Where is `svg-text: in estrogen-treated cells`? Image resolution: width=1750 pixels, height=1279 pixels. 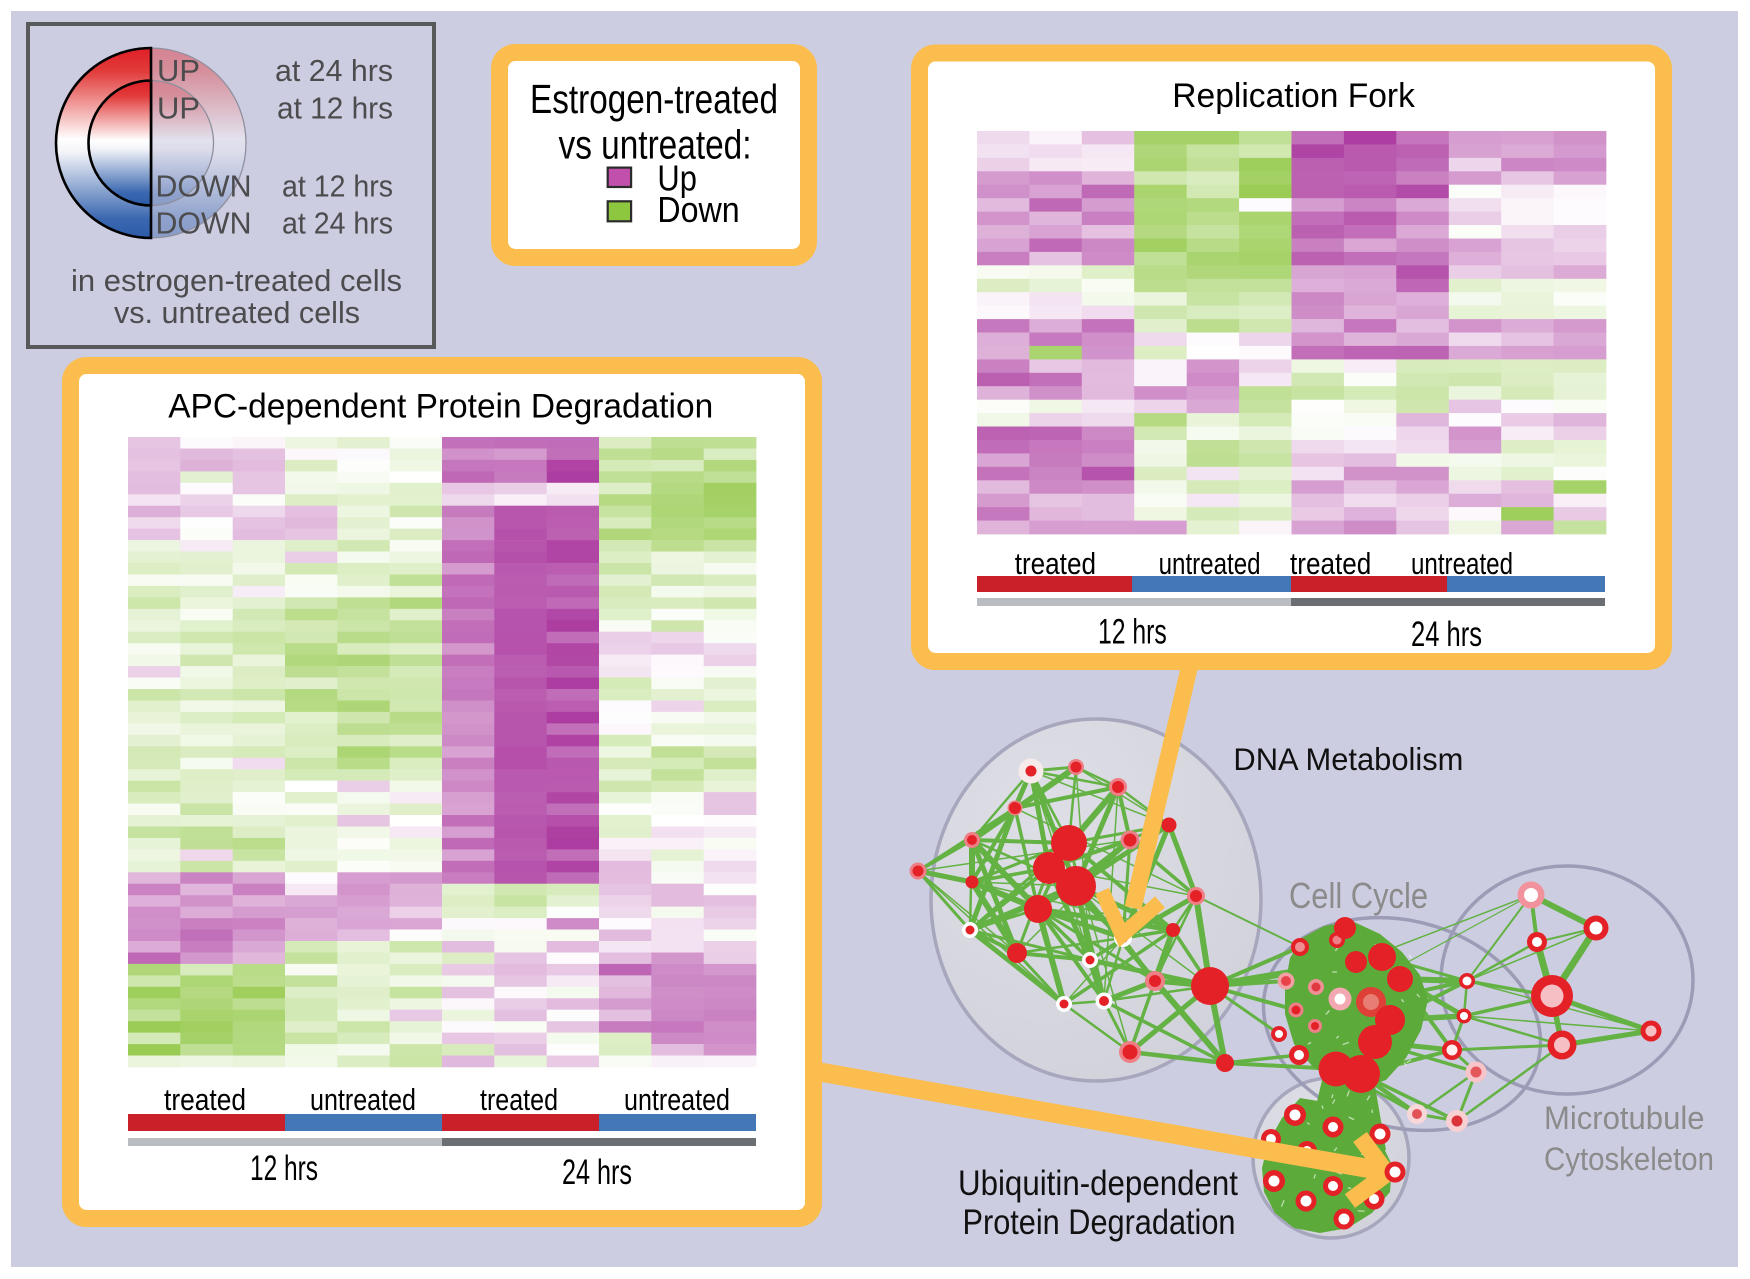 svg-text: in estrogen-treated cells is located at coordinates (236, 280).